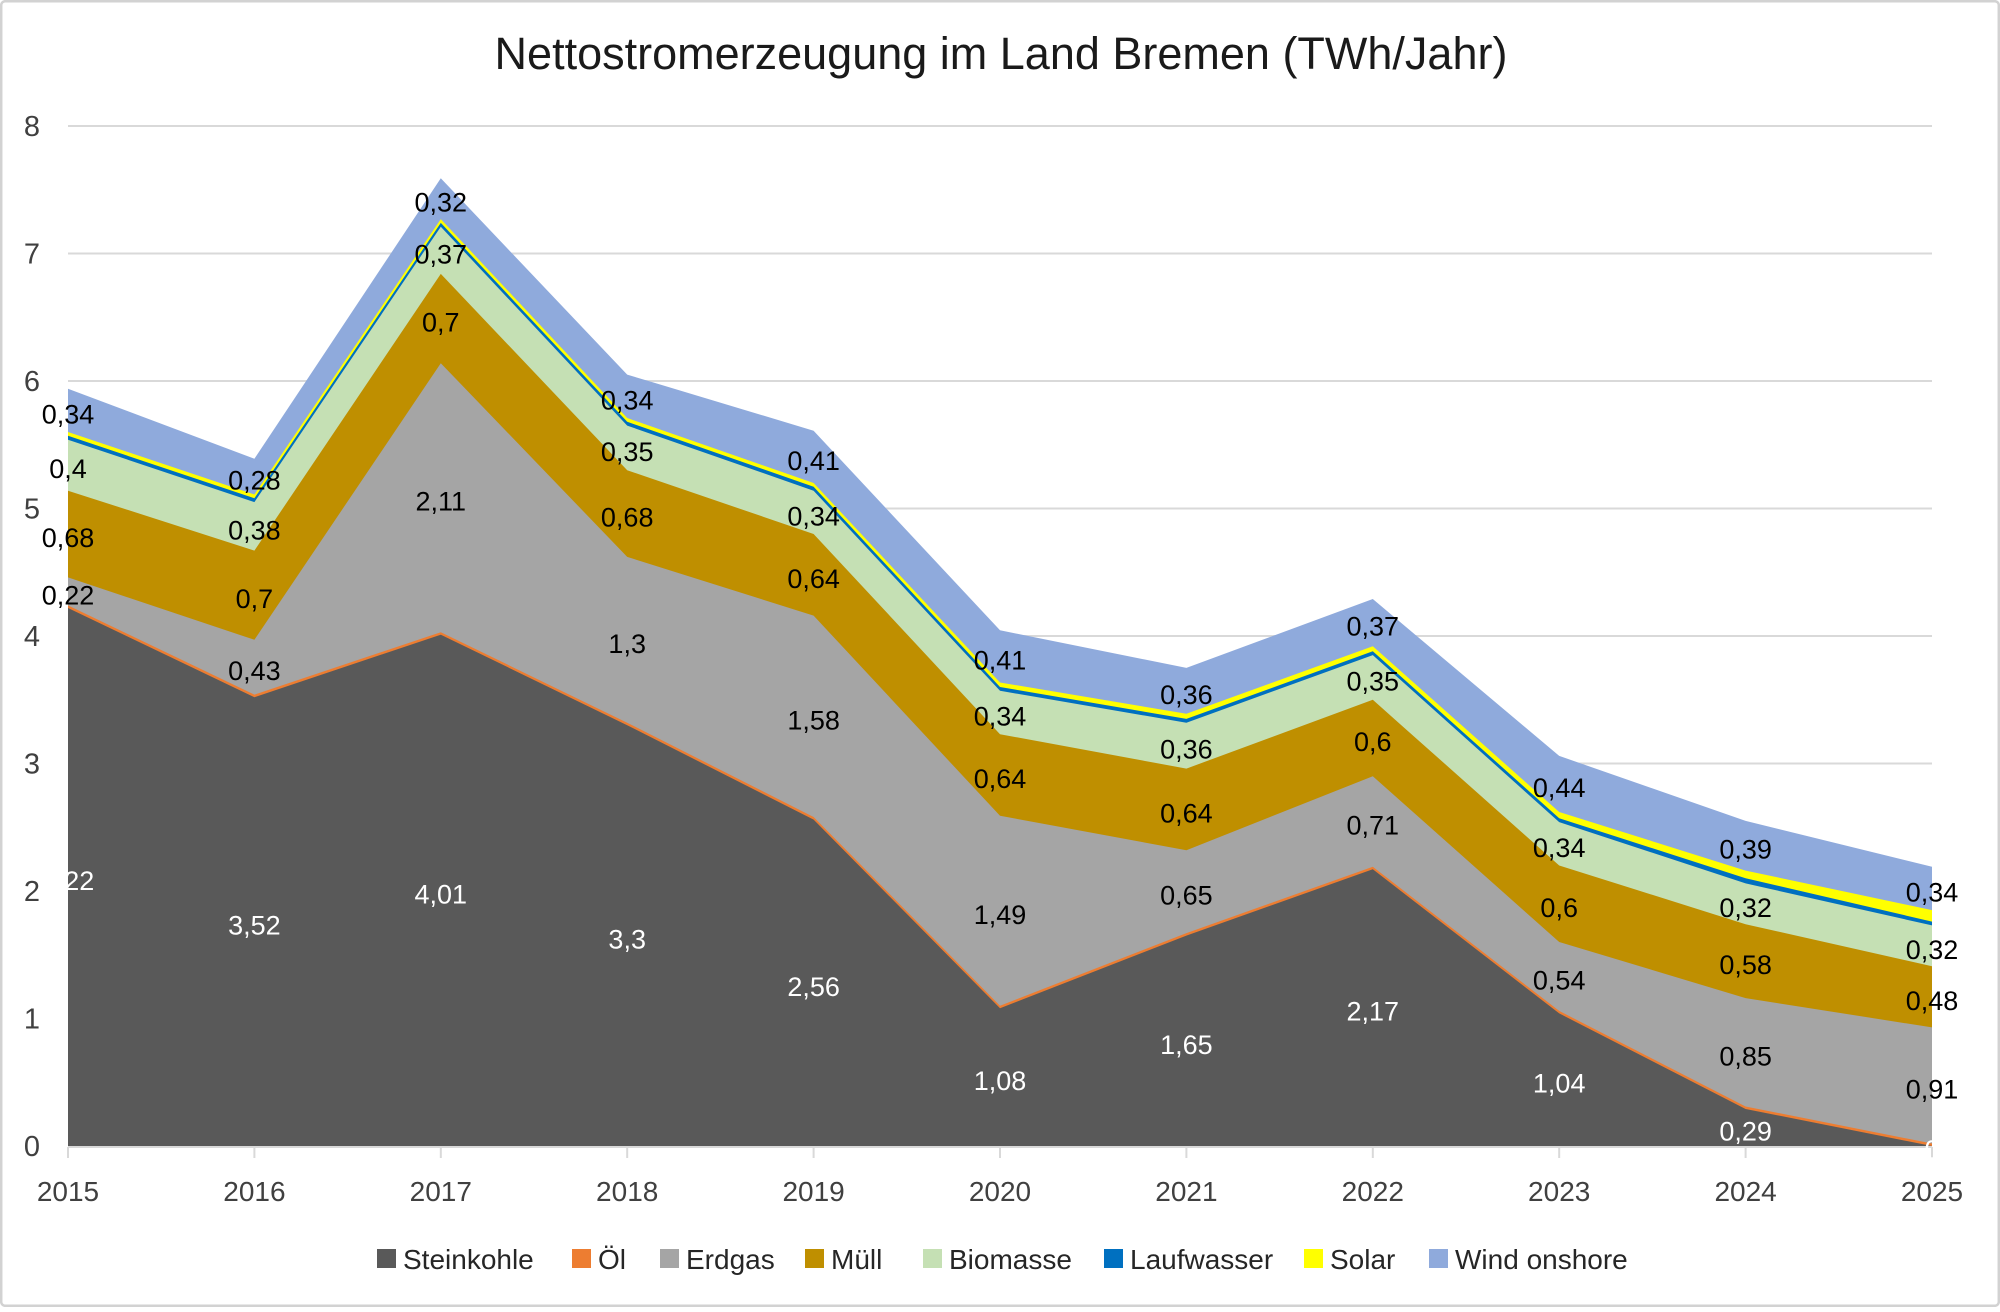  I want to click on svg-text: 3,52, so click(254, 926).